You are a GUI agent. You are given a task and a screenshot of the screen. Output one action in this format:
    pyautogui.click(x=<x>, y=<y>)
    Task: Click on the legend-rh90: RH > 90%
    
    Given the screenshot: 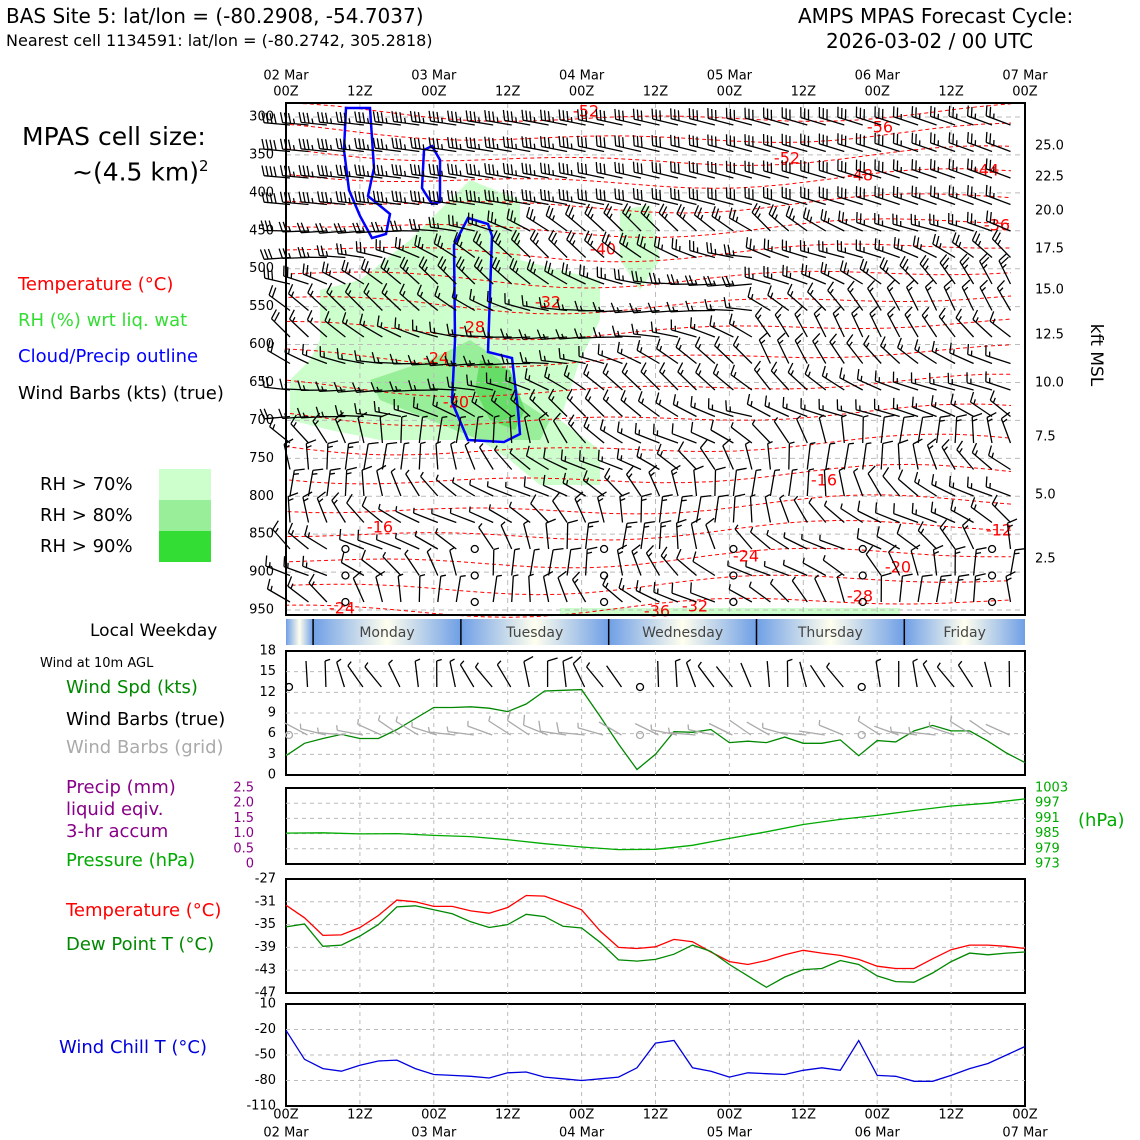 What is the action you would take?
    pyautogui.click(x=86, y=546)
    